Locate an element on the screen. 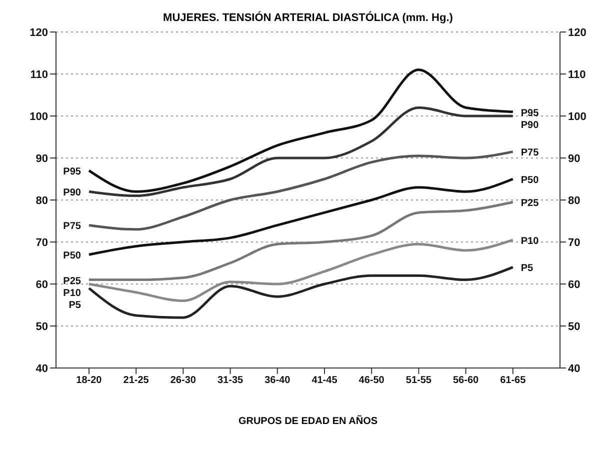 Image resolution: width=616 pixels, height=456 pixels. y2-tick-label: 40 is located at coordinates (574, 368).